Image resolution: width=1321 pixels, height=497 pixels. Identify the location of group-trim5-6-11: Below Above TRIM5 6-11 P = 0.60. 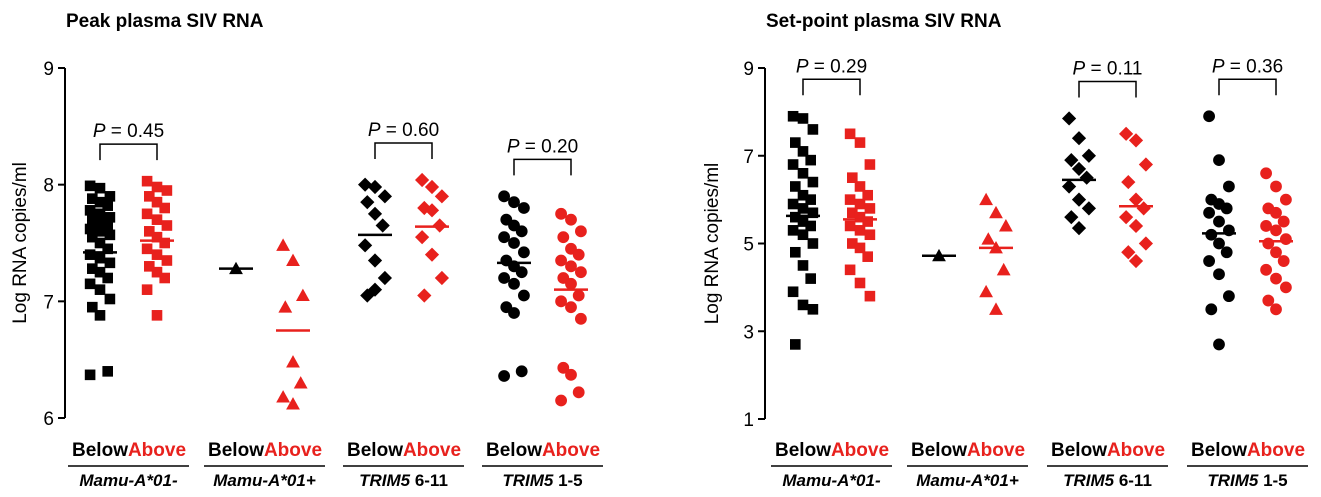
(403, 305).